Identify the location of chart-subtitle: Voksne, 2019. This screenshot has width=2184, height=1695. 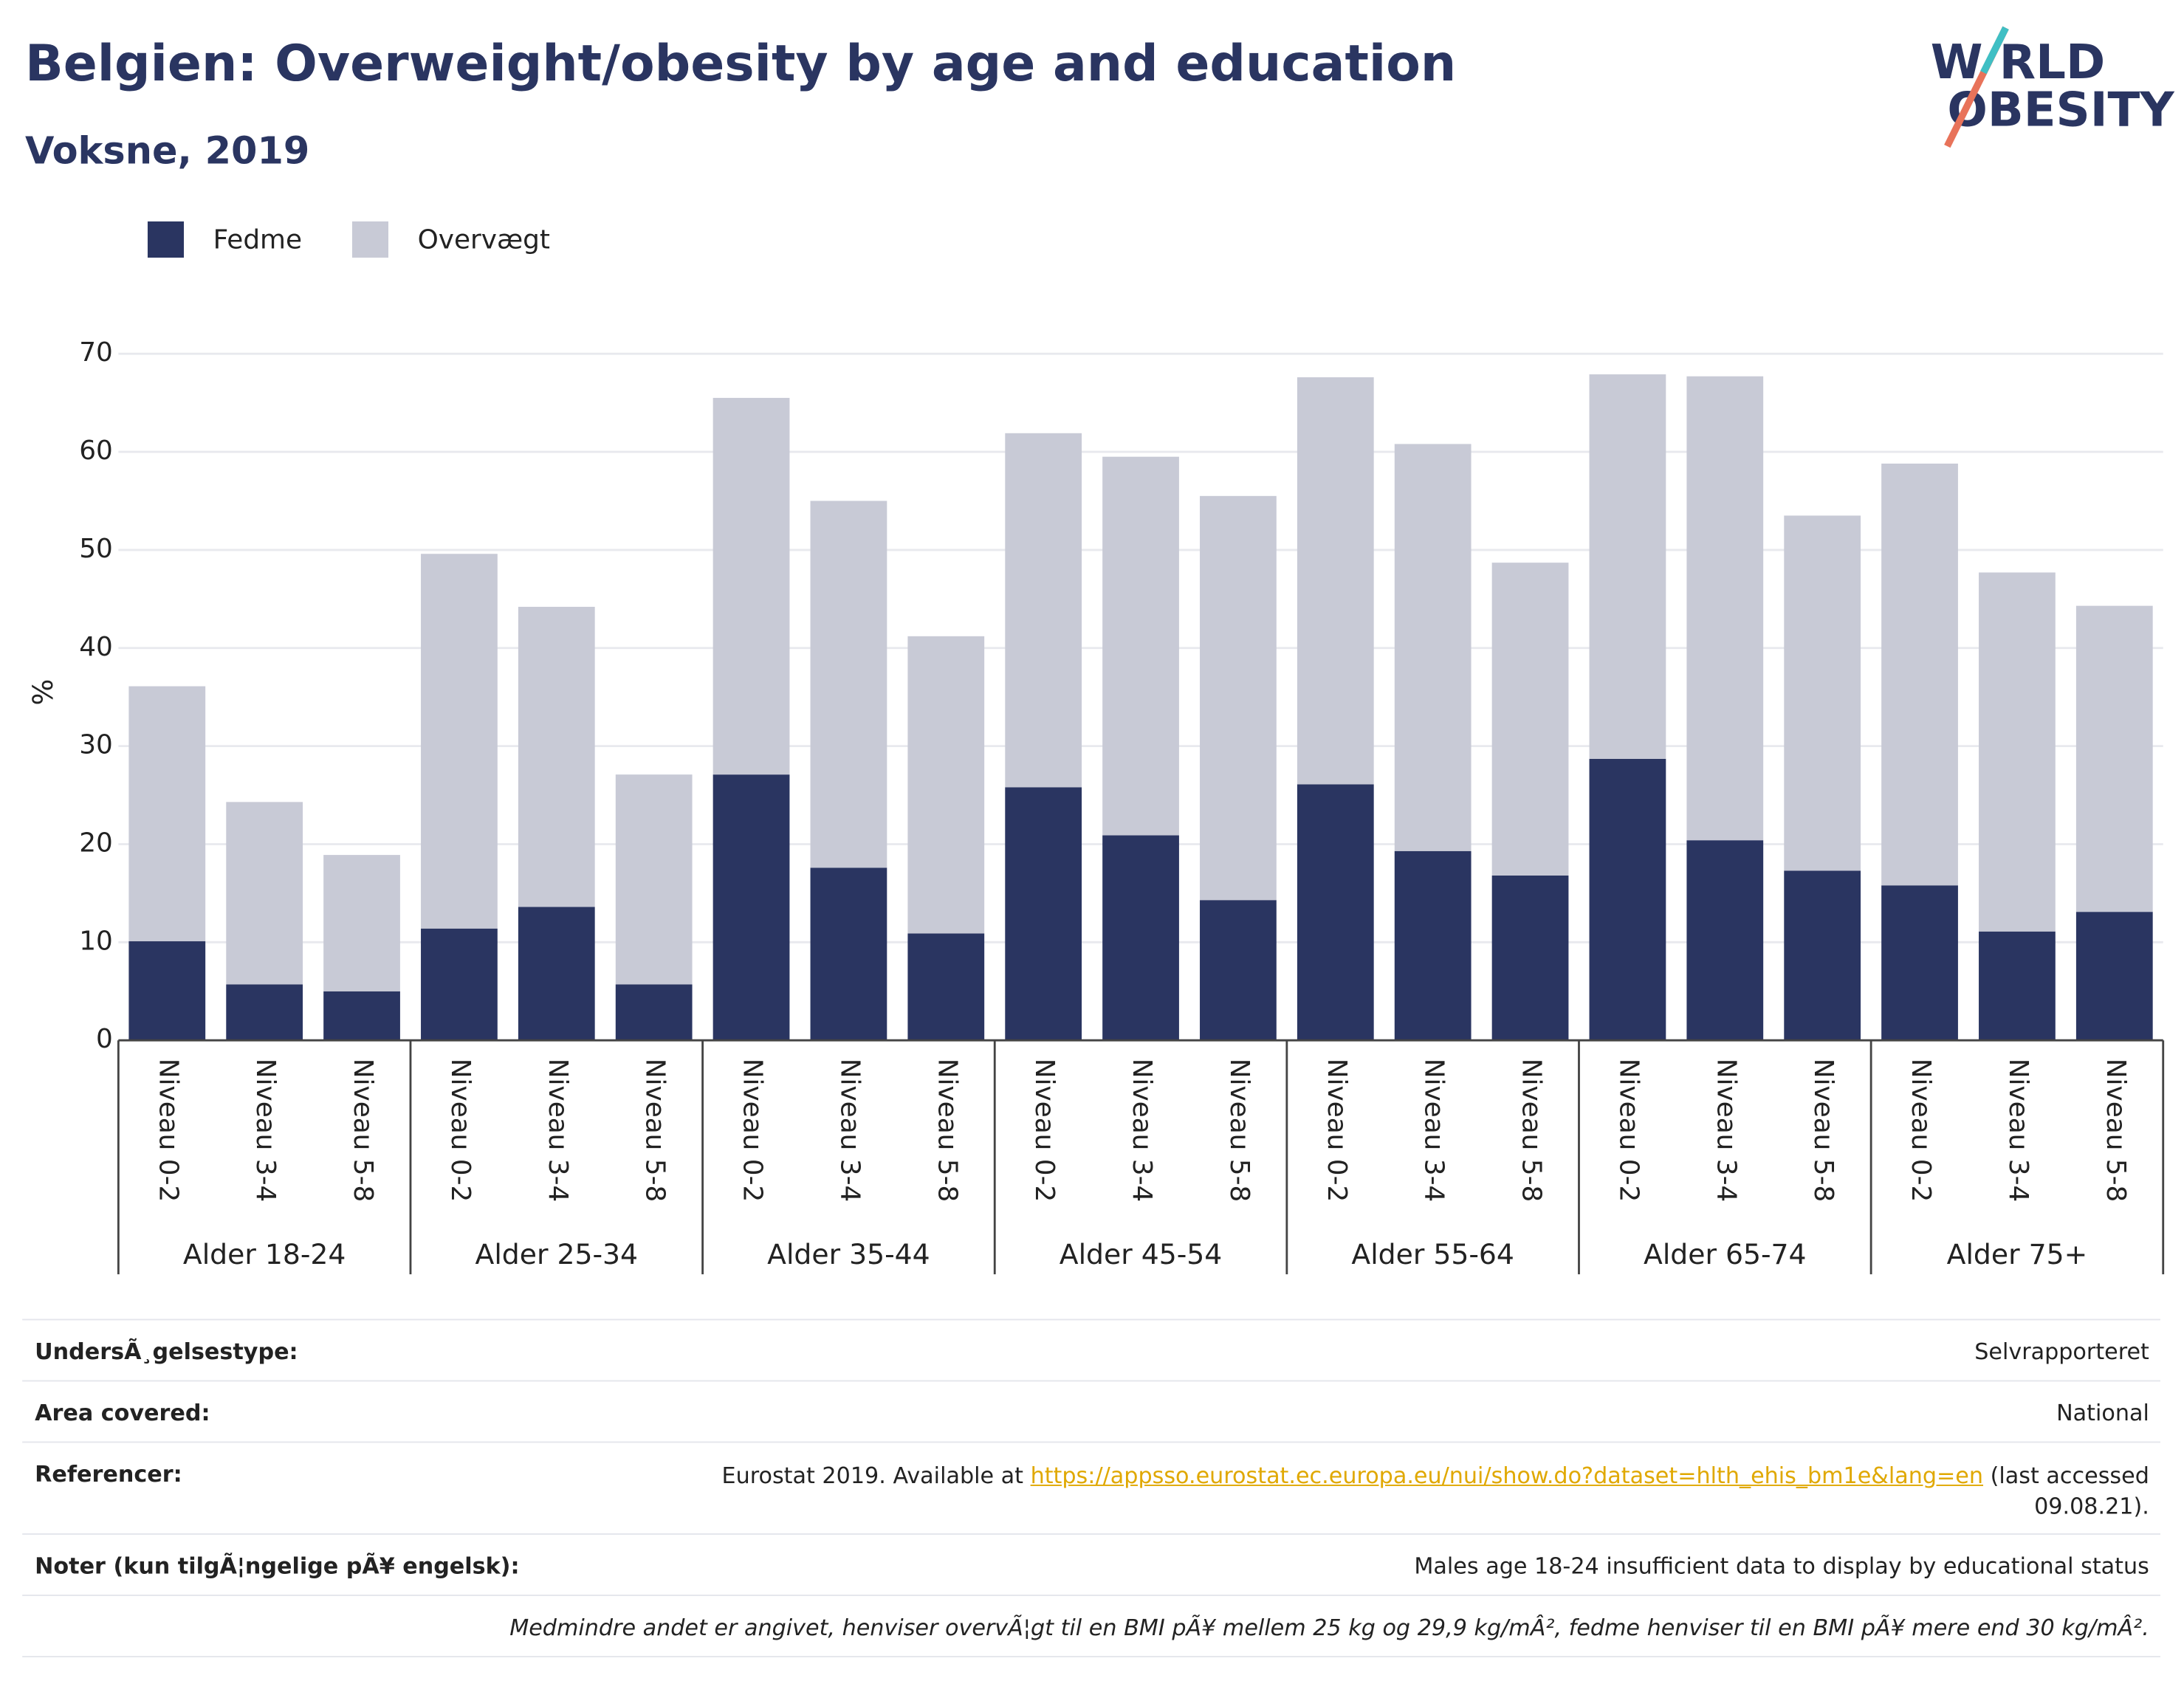
(167, 151).